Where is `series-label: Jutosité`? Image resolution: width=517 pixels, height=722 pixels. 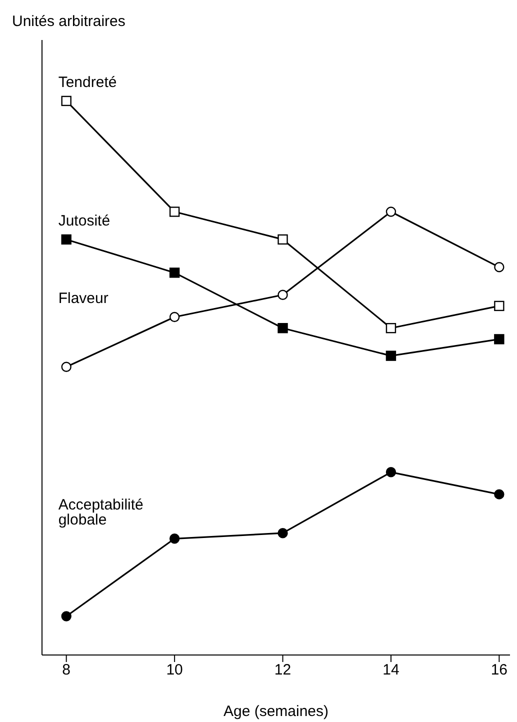
series-label: Jutosité is located at coordinates (84, 221).